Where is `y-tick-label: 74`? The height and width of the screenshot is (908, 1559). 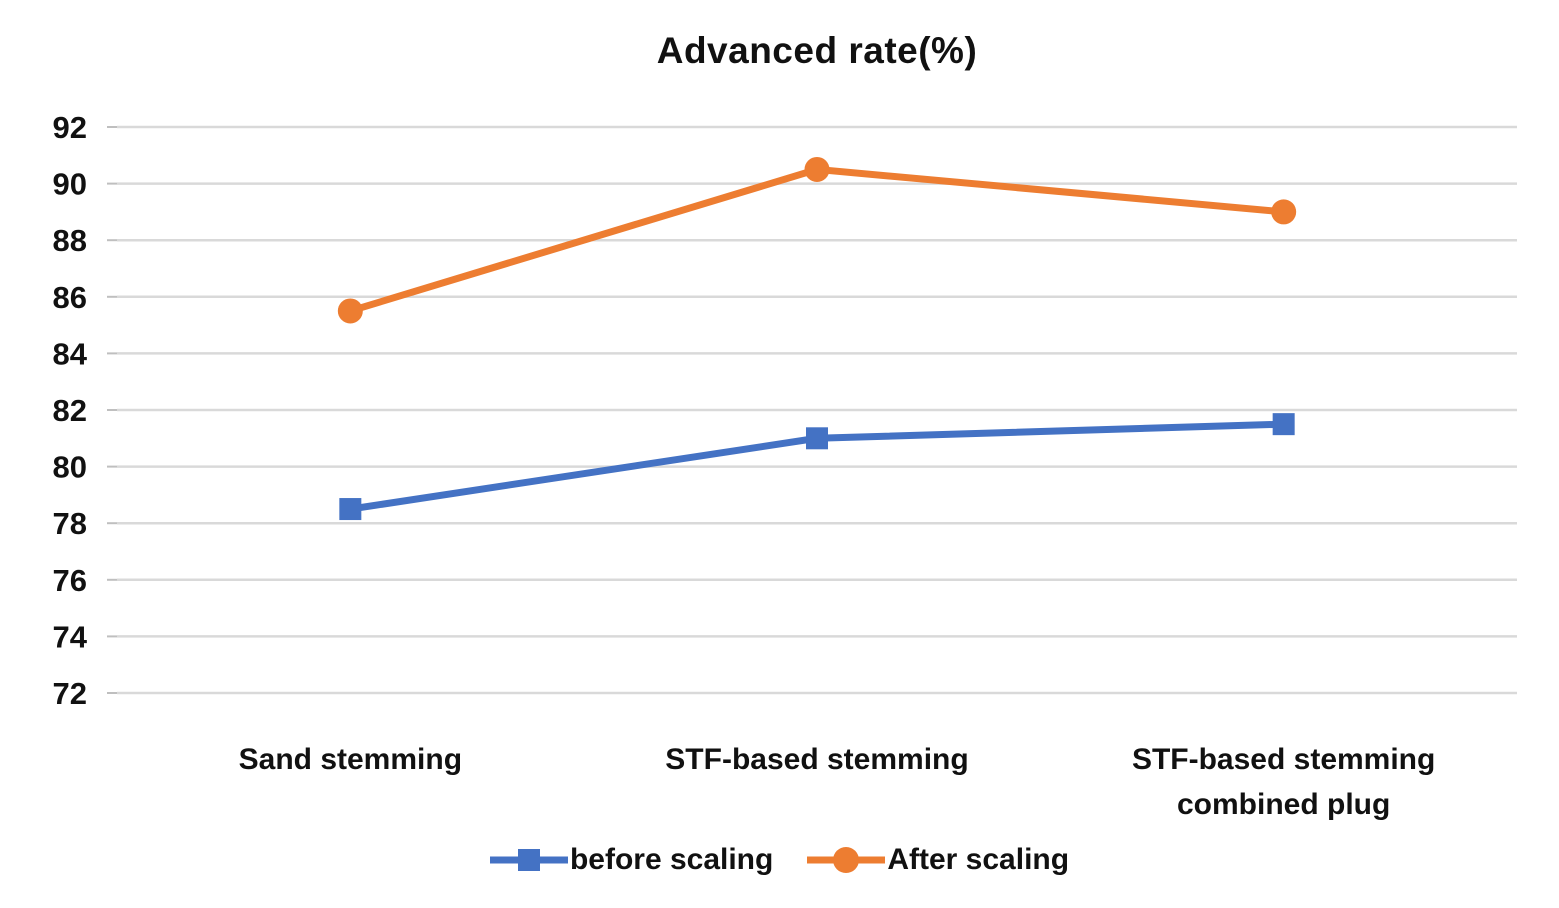
y-tick-label: 74 is located at coordinates (70, 636).